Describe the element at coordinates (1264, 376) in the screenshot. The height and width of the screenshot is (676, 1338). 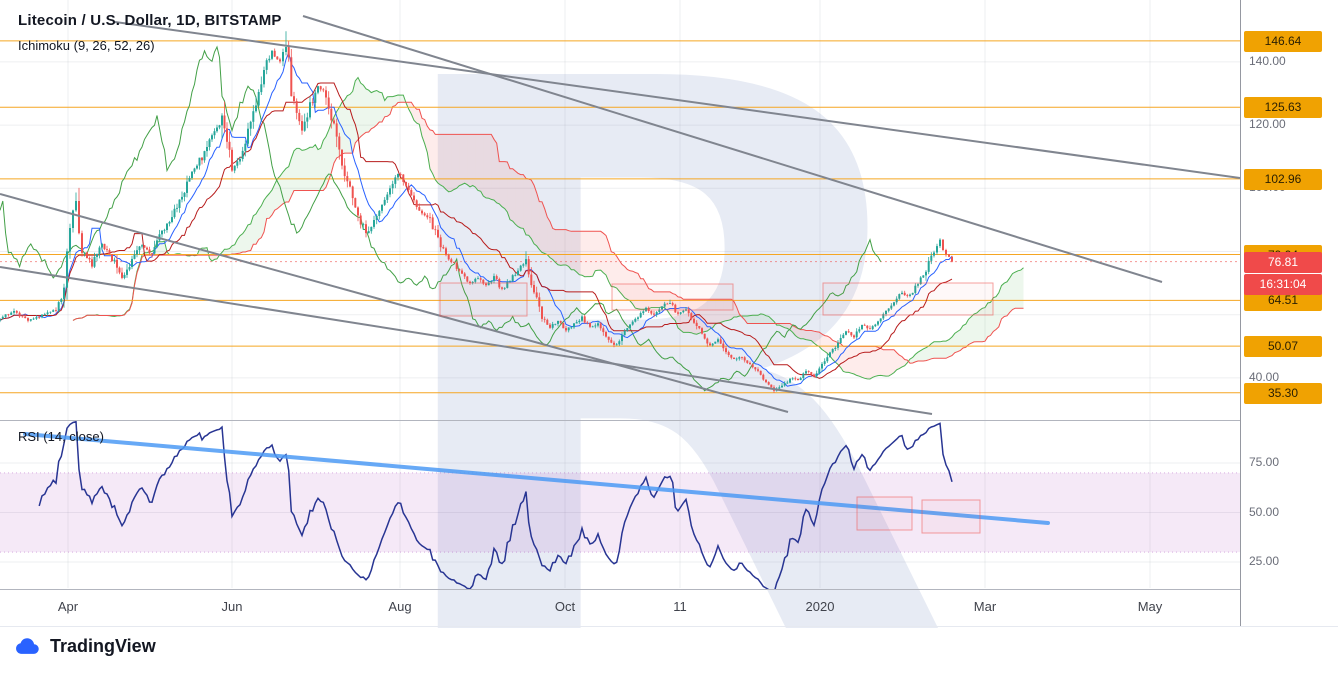
I see `price-grid-label: 40.00` at that location.